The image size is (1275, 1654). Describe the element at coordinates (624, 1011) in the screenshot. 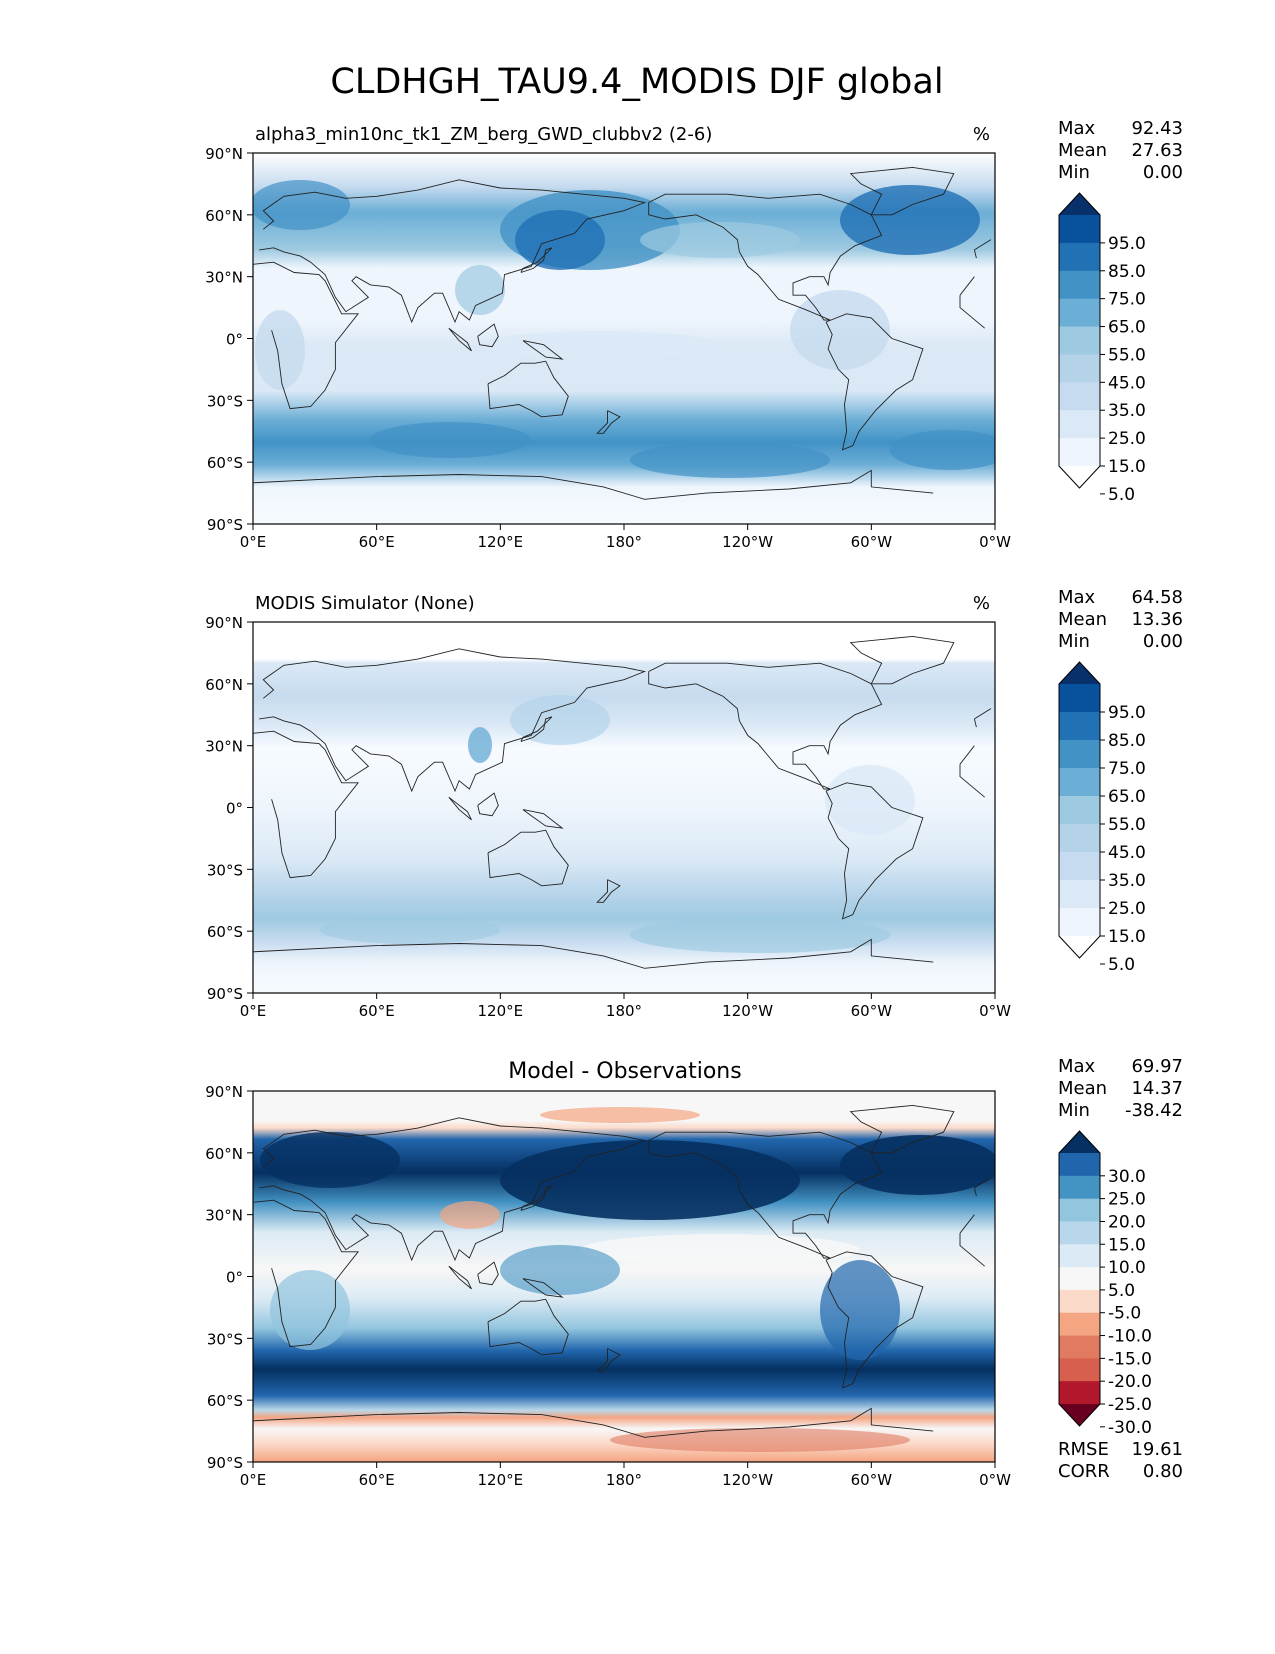

I see `lon-tick-label: 180°` at that location.